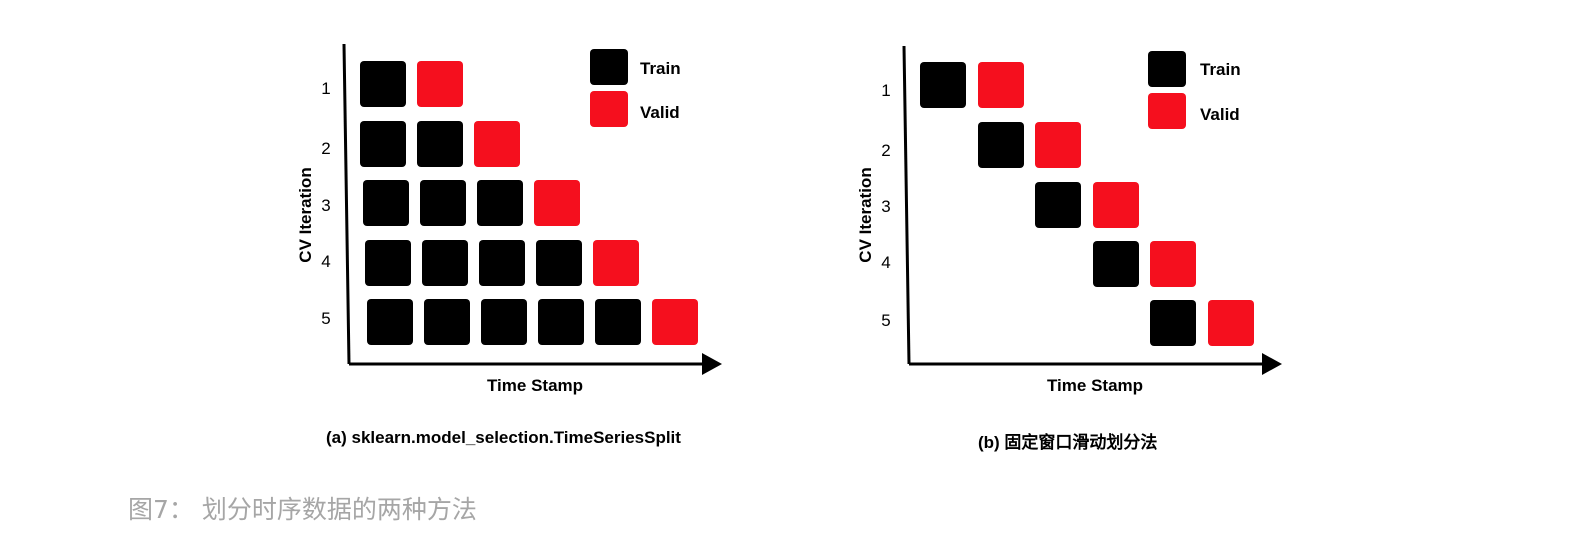  I want to click on subcaption: (b) 固定窗口滑动划分法, so click(1068, 442).